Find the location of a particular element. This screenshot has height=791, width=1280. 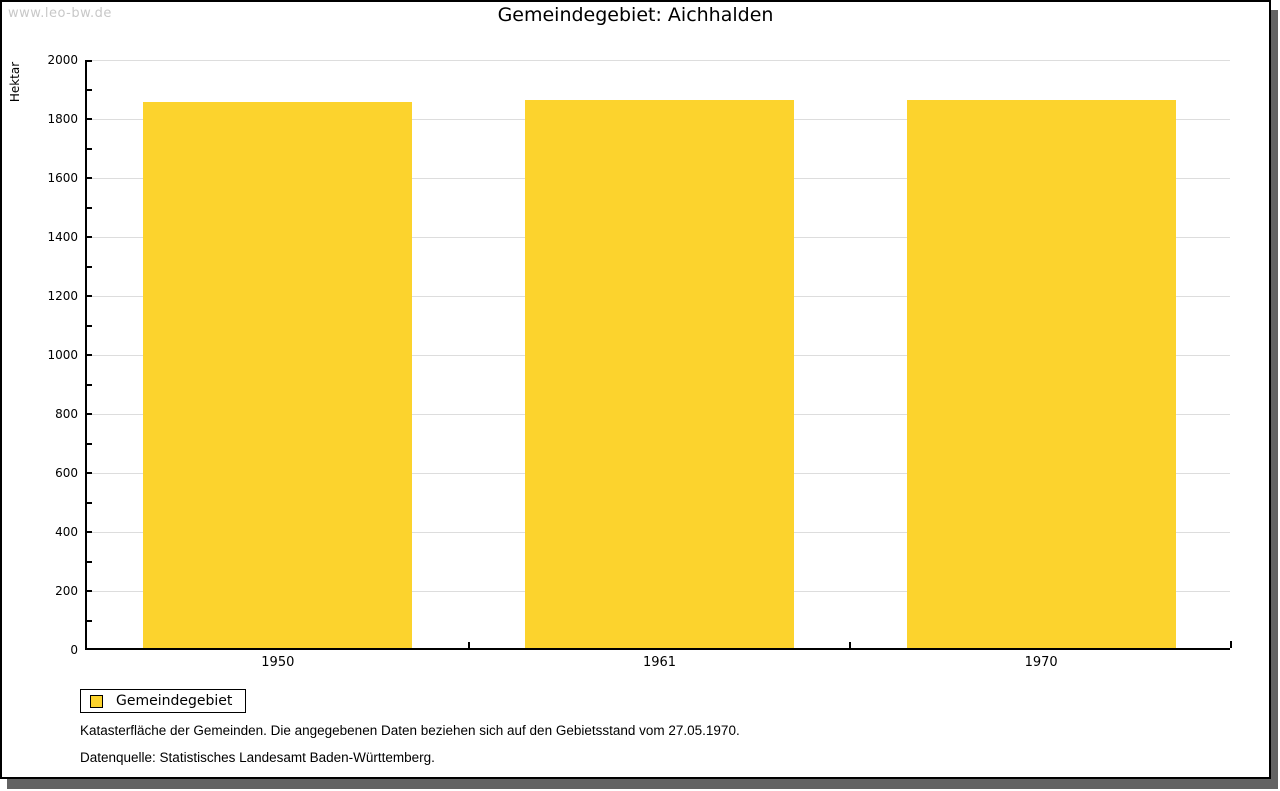

x-tick-label-1961: 1961 is located at coordinates (659, 662).